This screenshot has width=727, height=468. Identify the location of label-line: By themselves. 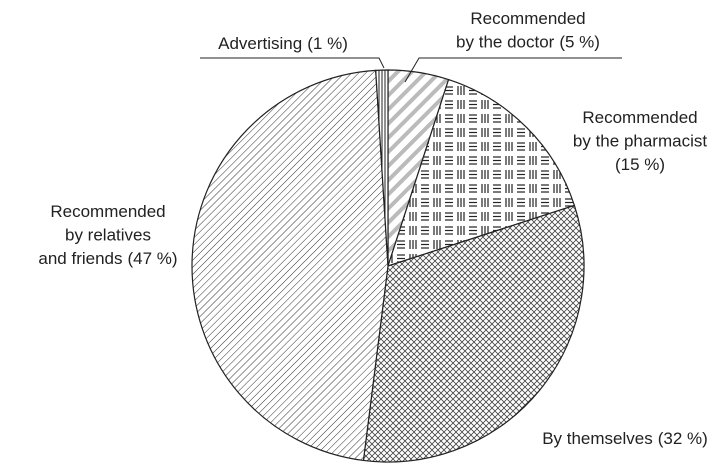
(597, 438).